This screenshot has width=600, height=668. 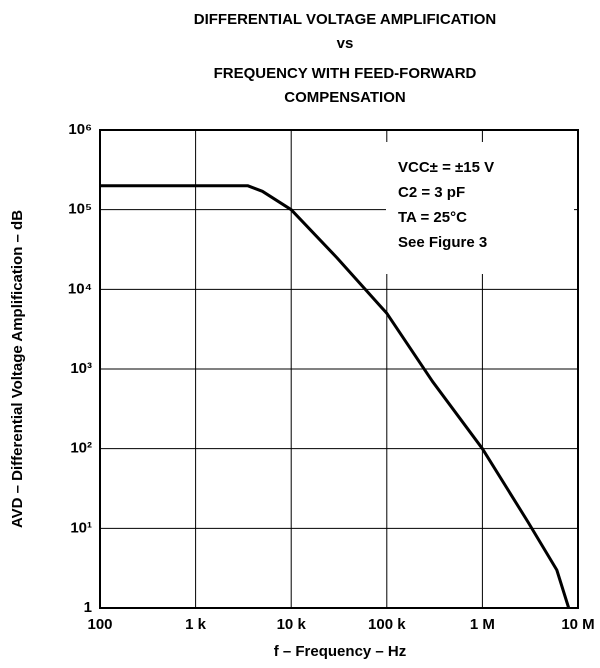 What do you see at coordinates (344, 97) in the screenshot?
I see `chart-title: COMPENSATION` at bounding box center [344, 97].